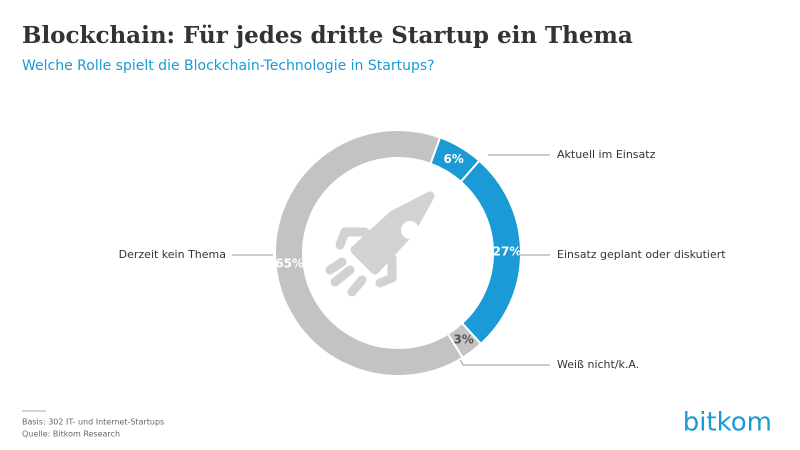  I want to click on rocket-icon, so click(380, 244).